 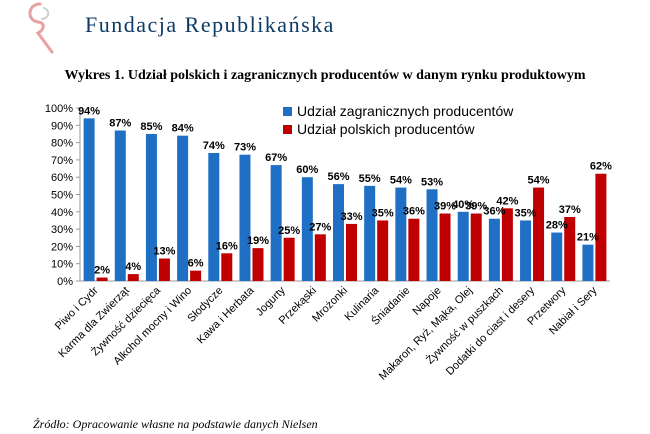 What do you see at coordinates (557, 226) in the screenshot?
I see `data-label-foreign: 28%` at bounding box center [557, 226].